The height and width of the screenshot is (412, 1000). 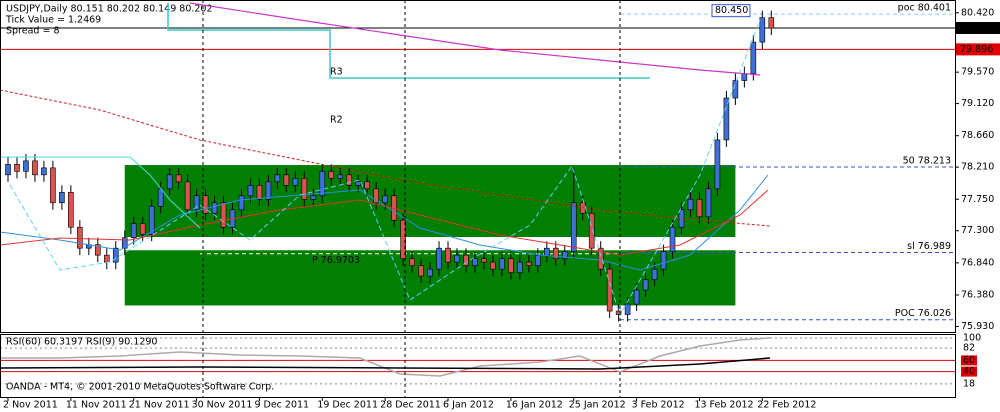 I want to click on level-label: 60, so click(x=969, y=360).